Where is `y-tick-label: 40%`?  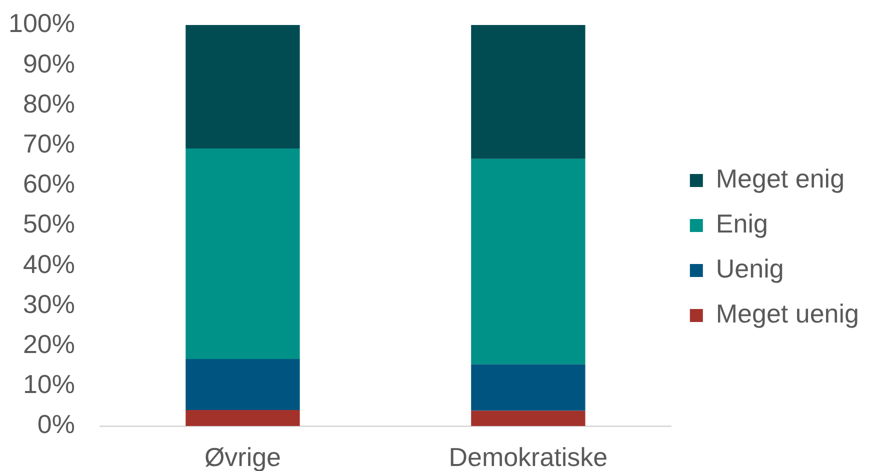 y-tick-label: 40% is located at coordinates (48, 263).